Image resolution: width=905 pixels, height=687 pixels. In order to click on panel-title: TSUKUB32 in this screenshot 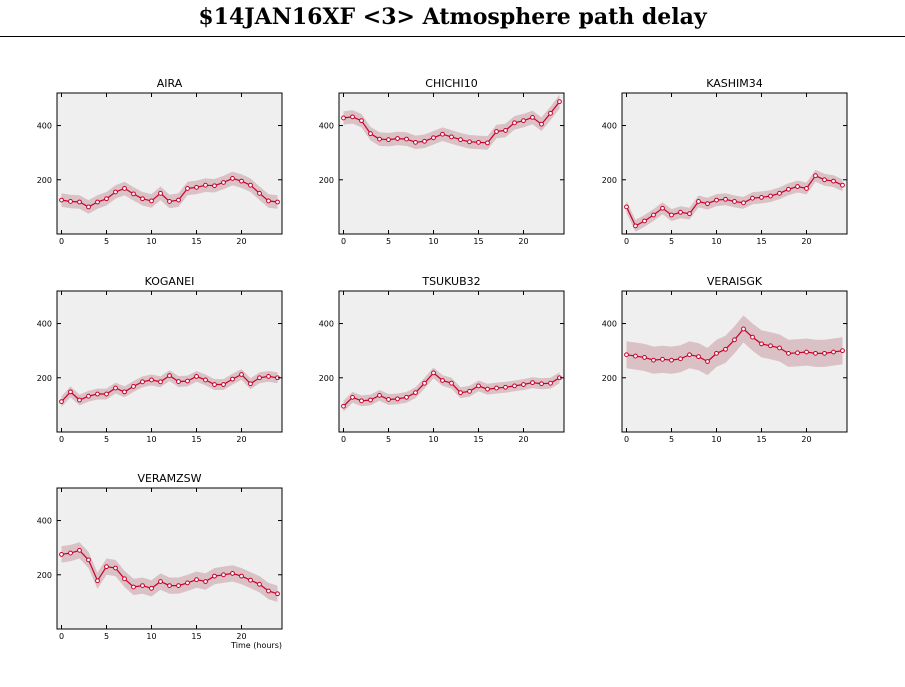, I will do `click(450, 281)`.